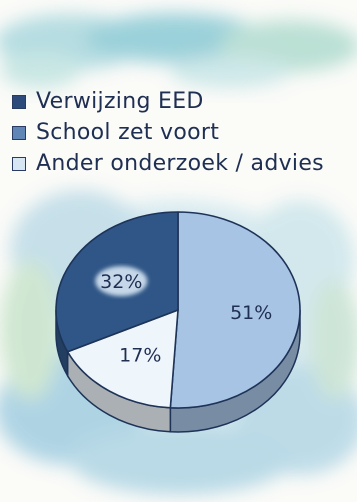  I want to click on label-backing, so click(121, 281).